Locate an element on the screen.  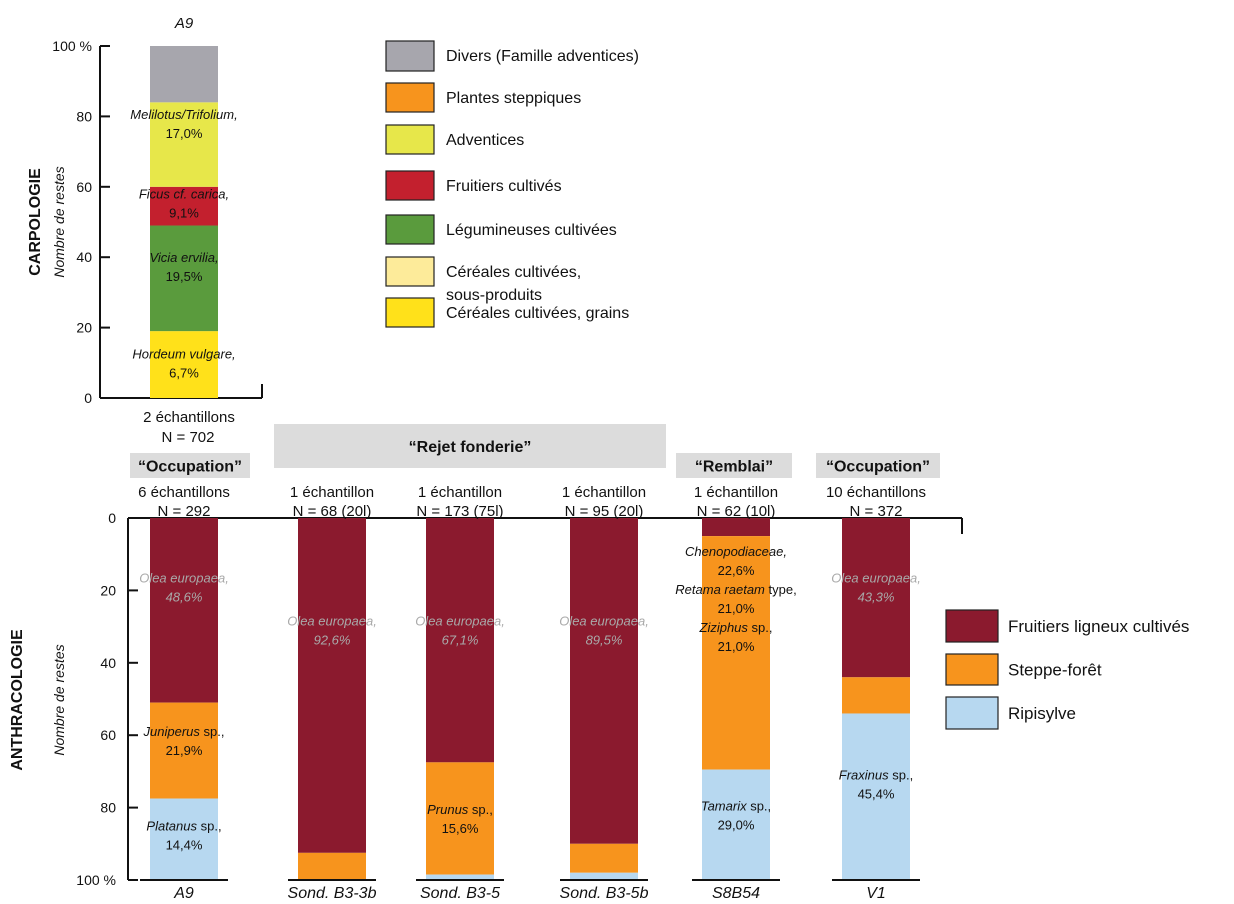
carpo-sample-count: 2 échantillons is located at coordinates (189, 417).